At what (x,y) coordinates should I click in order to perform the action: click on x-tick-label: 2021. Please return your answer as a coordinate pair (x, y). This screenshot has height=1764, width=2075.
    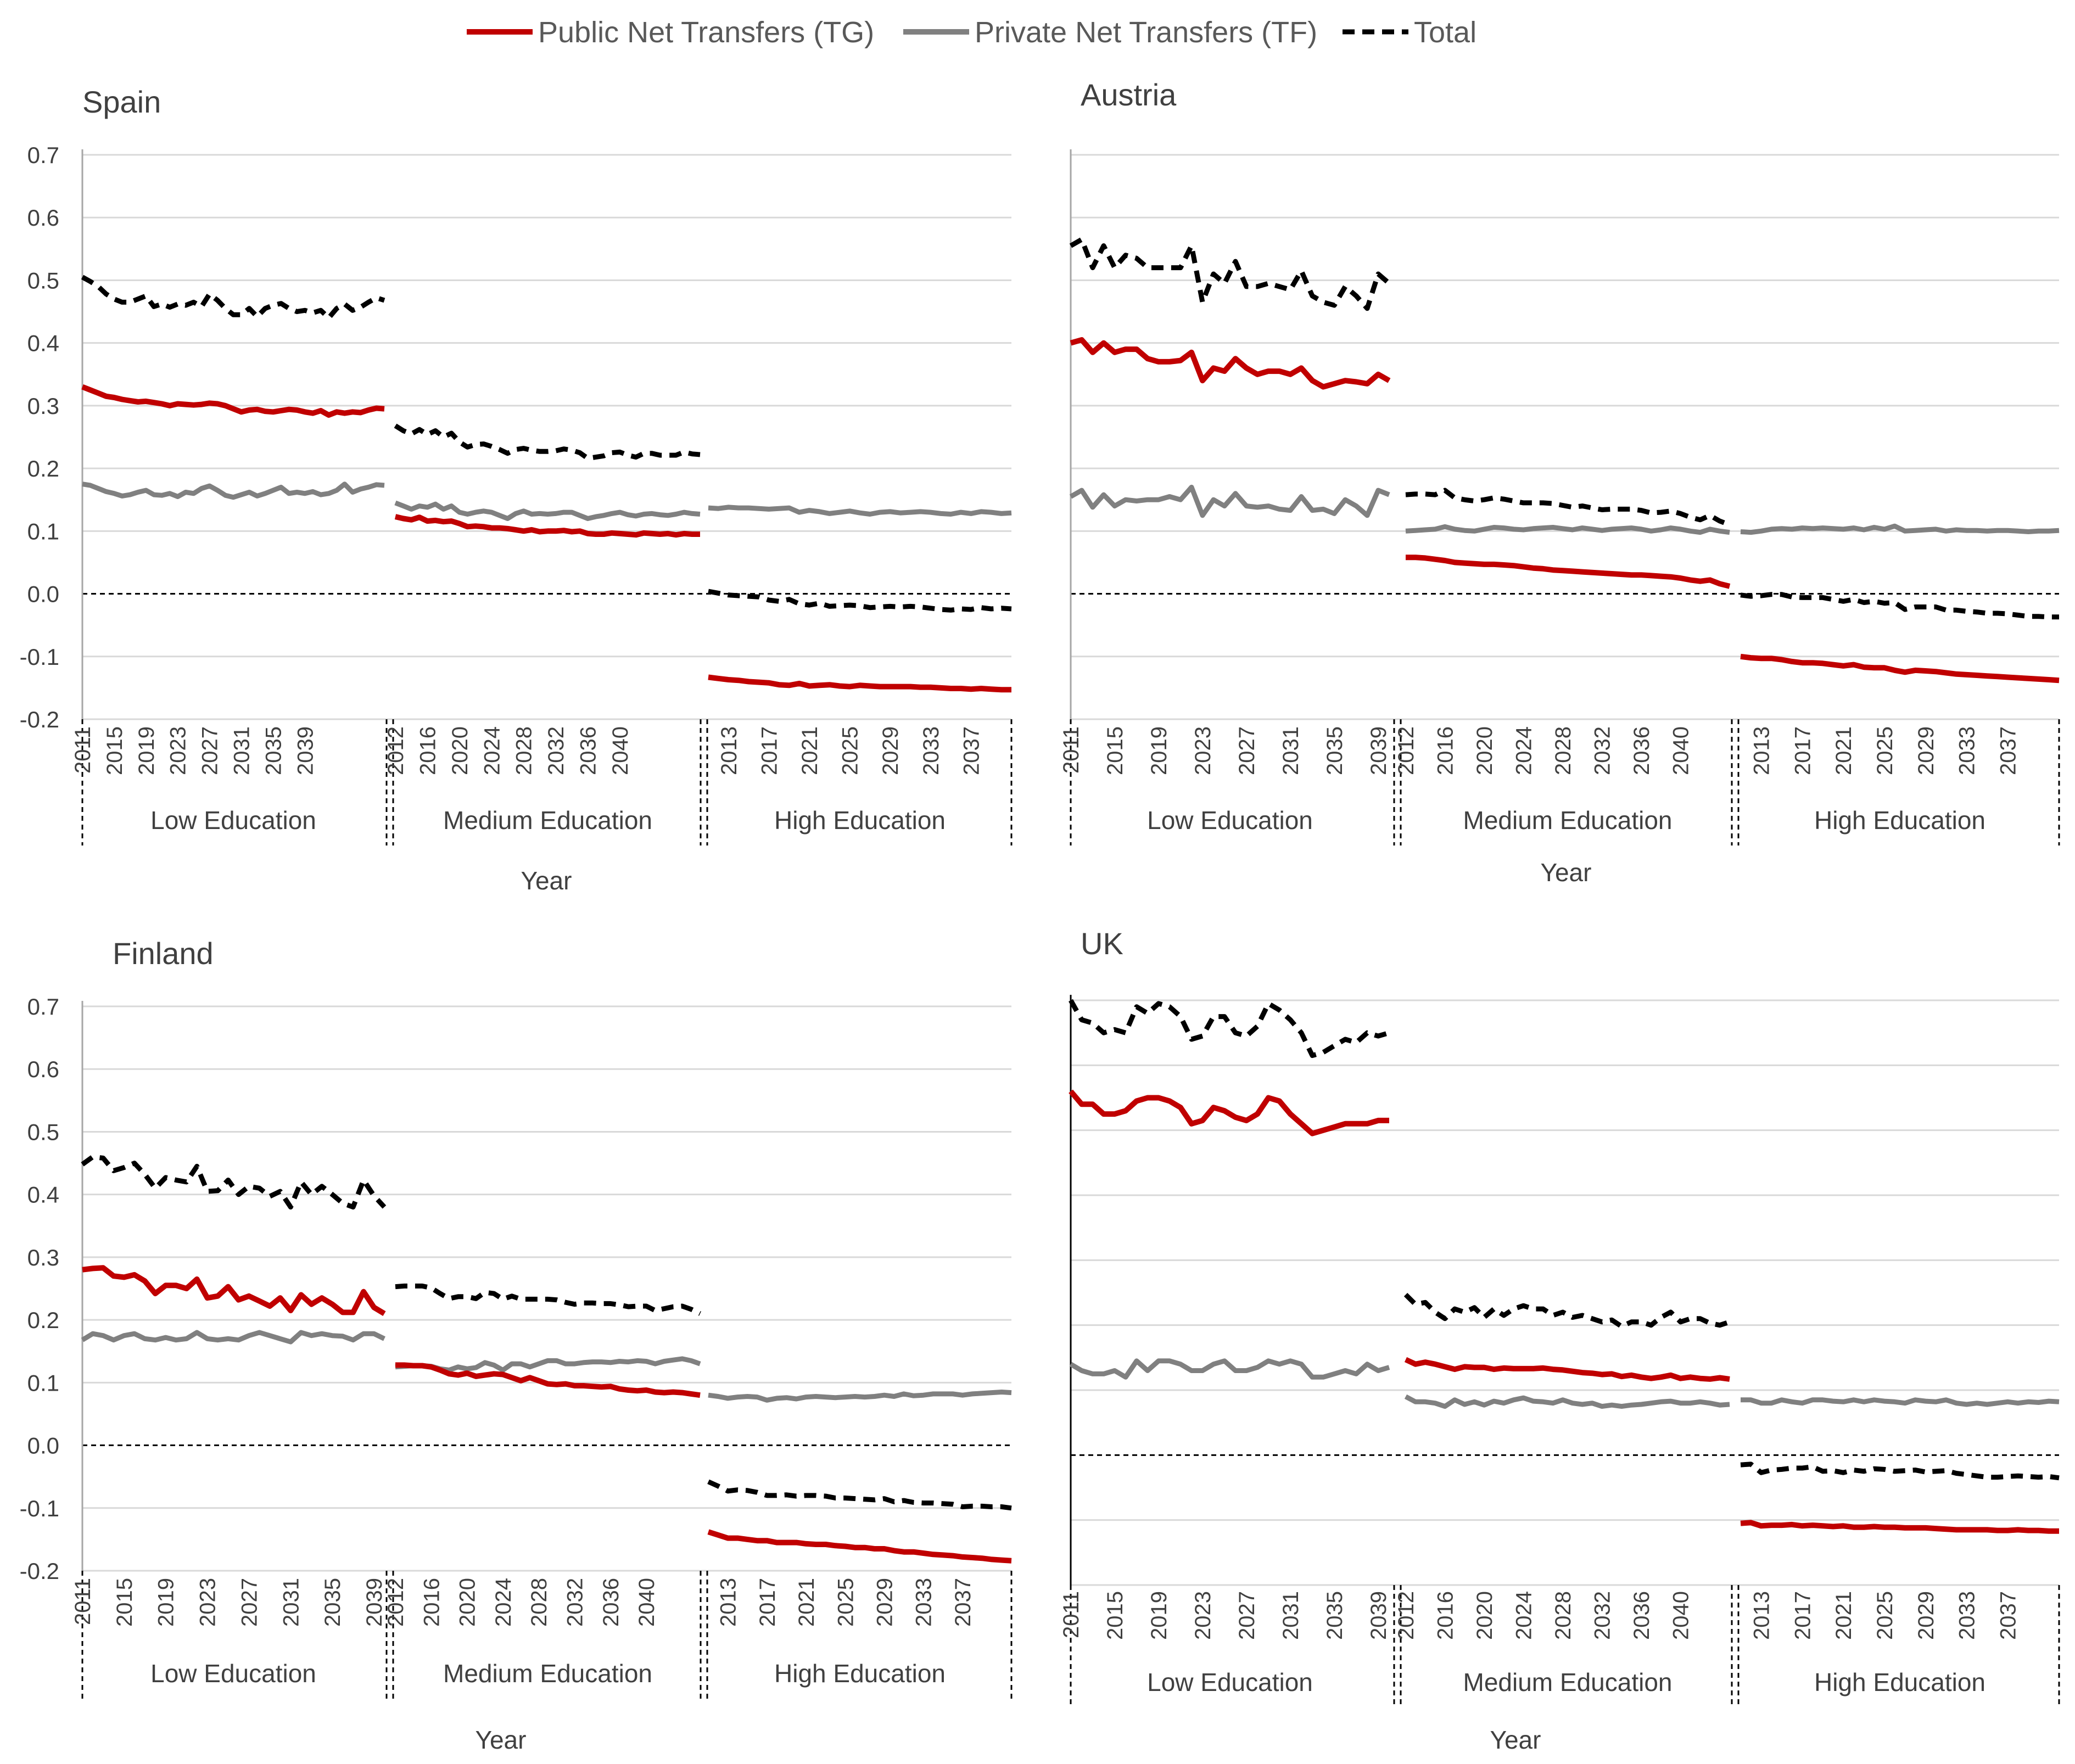
    Looking at the image, I should click on (810, 751).